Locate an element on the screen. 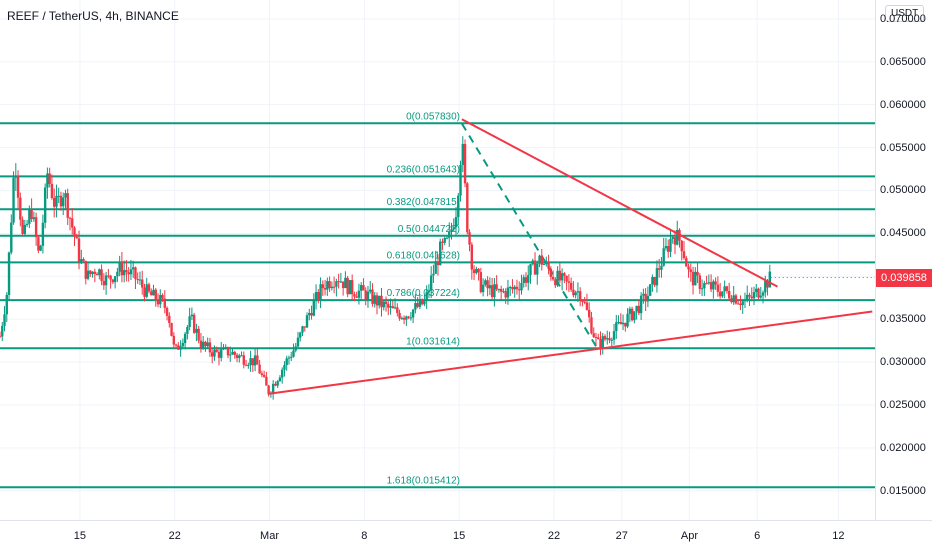 The image size is (932, 550). time-tick-label: Apr is located at coordinates (689, 536).